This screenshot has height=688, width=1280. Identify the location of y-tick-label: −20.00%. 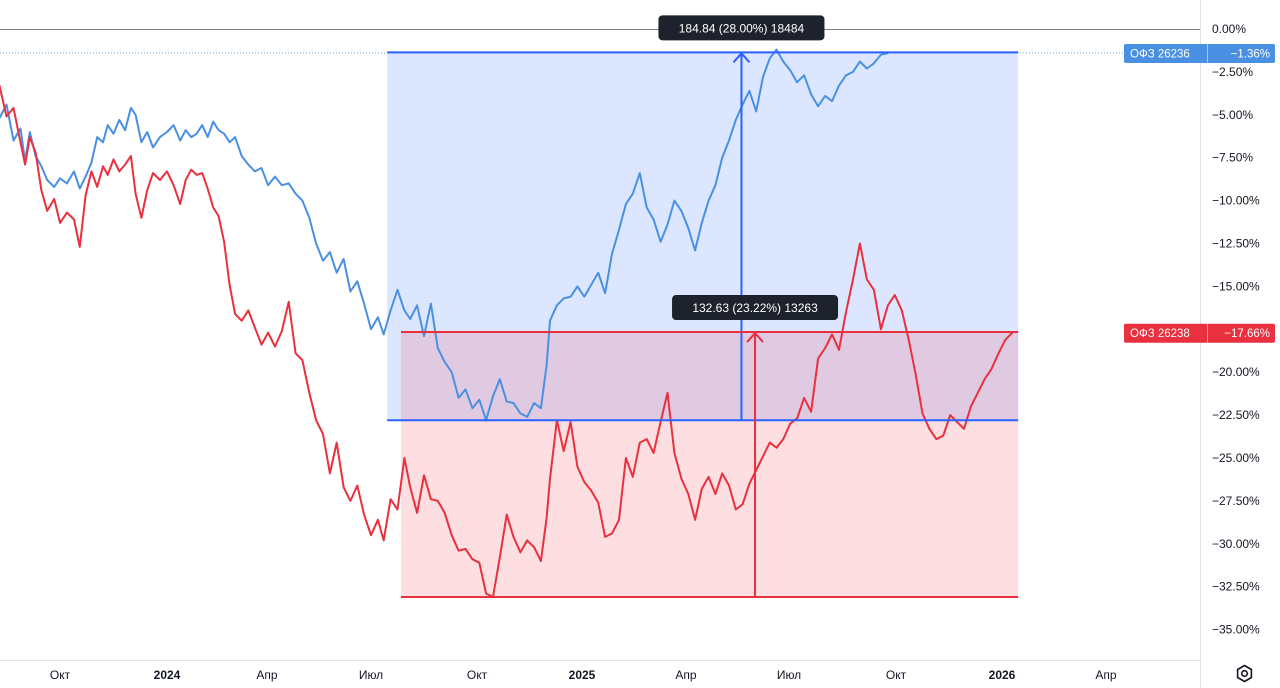
(1236, 372).